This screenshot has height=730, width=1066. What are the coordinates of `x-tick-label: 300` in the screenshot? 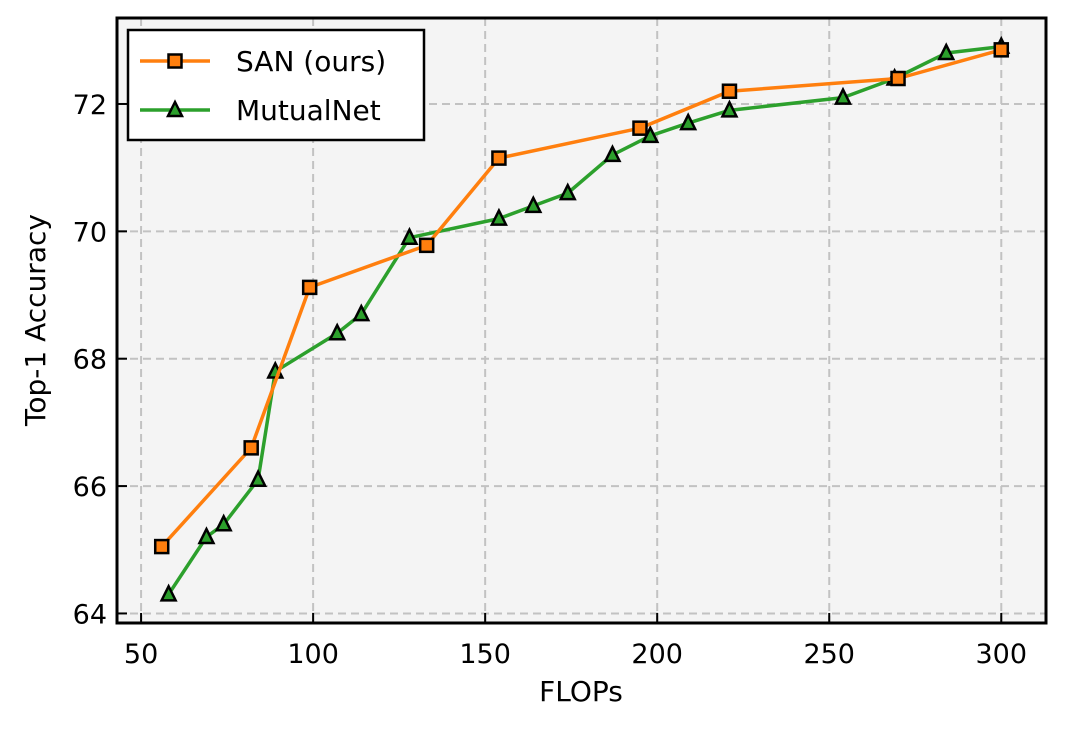 It's located at (1001, 654).